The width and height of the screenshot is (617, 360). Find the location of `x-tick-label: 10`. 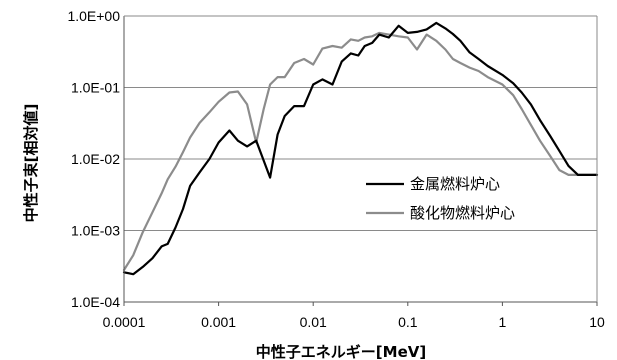

x-tick-label: 10 is located at coordinates (597, 322).